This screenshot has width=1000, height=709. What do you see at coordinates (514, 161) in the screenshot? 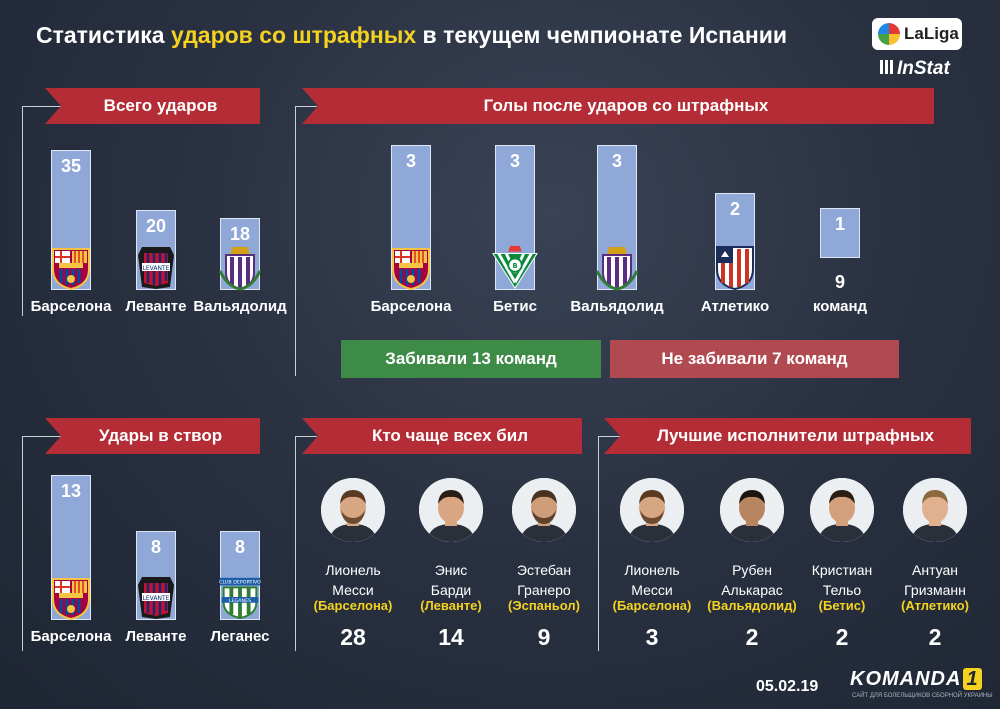
I see `bar-value-2: 3` at bounding box center [514, 161].